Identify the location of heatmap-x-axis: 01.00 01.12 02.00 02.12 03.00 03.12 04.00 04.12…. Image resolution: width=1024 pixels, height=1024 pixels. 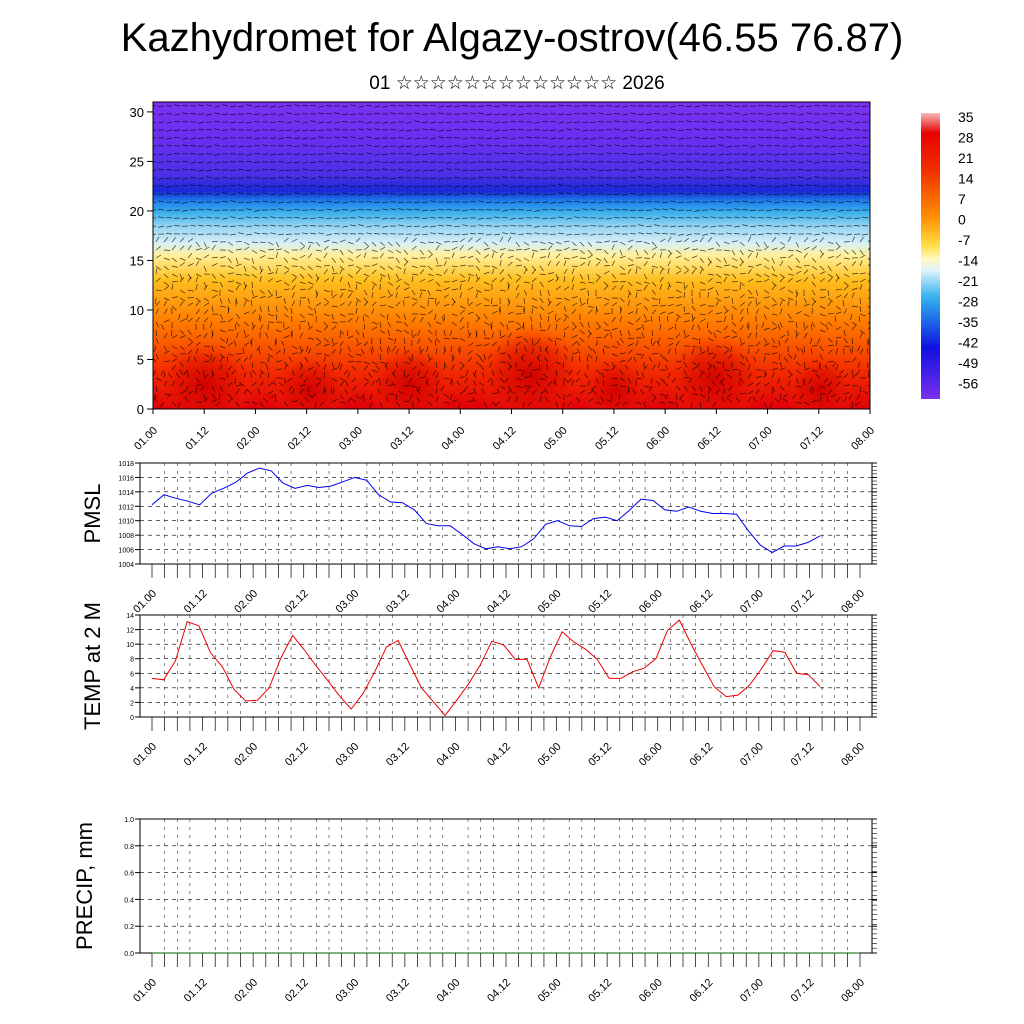
(504, 431).